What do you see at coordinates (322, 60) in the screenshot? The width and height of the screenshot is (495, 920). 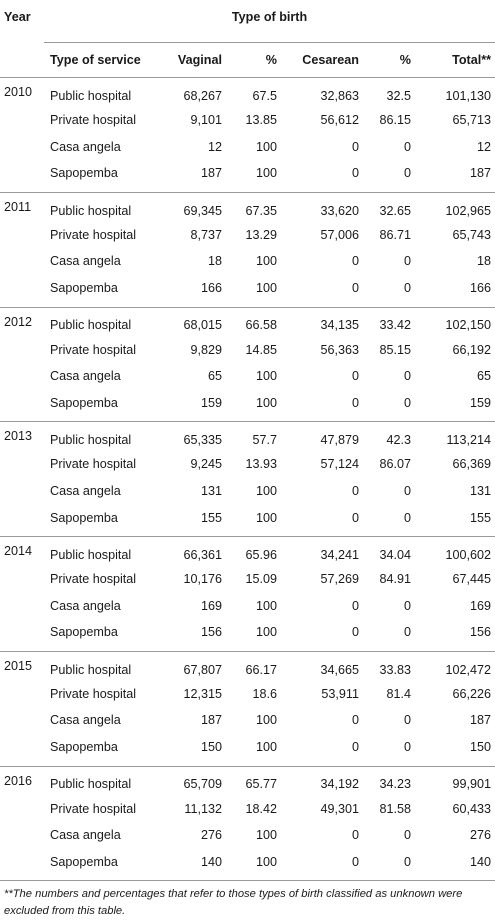 I see `col-cesarean: Cesarean` at bounding box center [322, 60].